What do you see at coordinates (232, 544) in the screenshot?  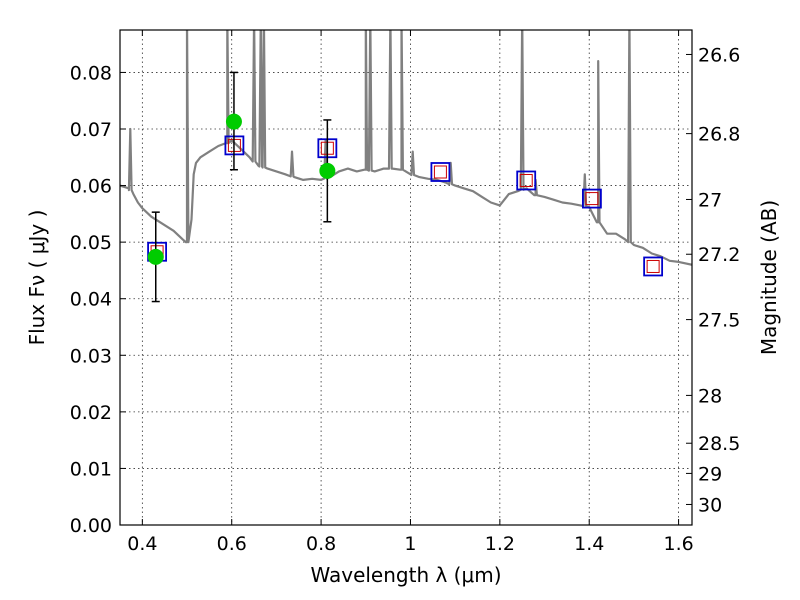 I see `x-tick-label: 0.6` at bounding box center [232, 544].